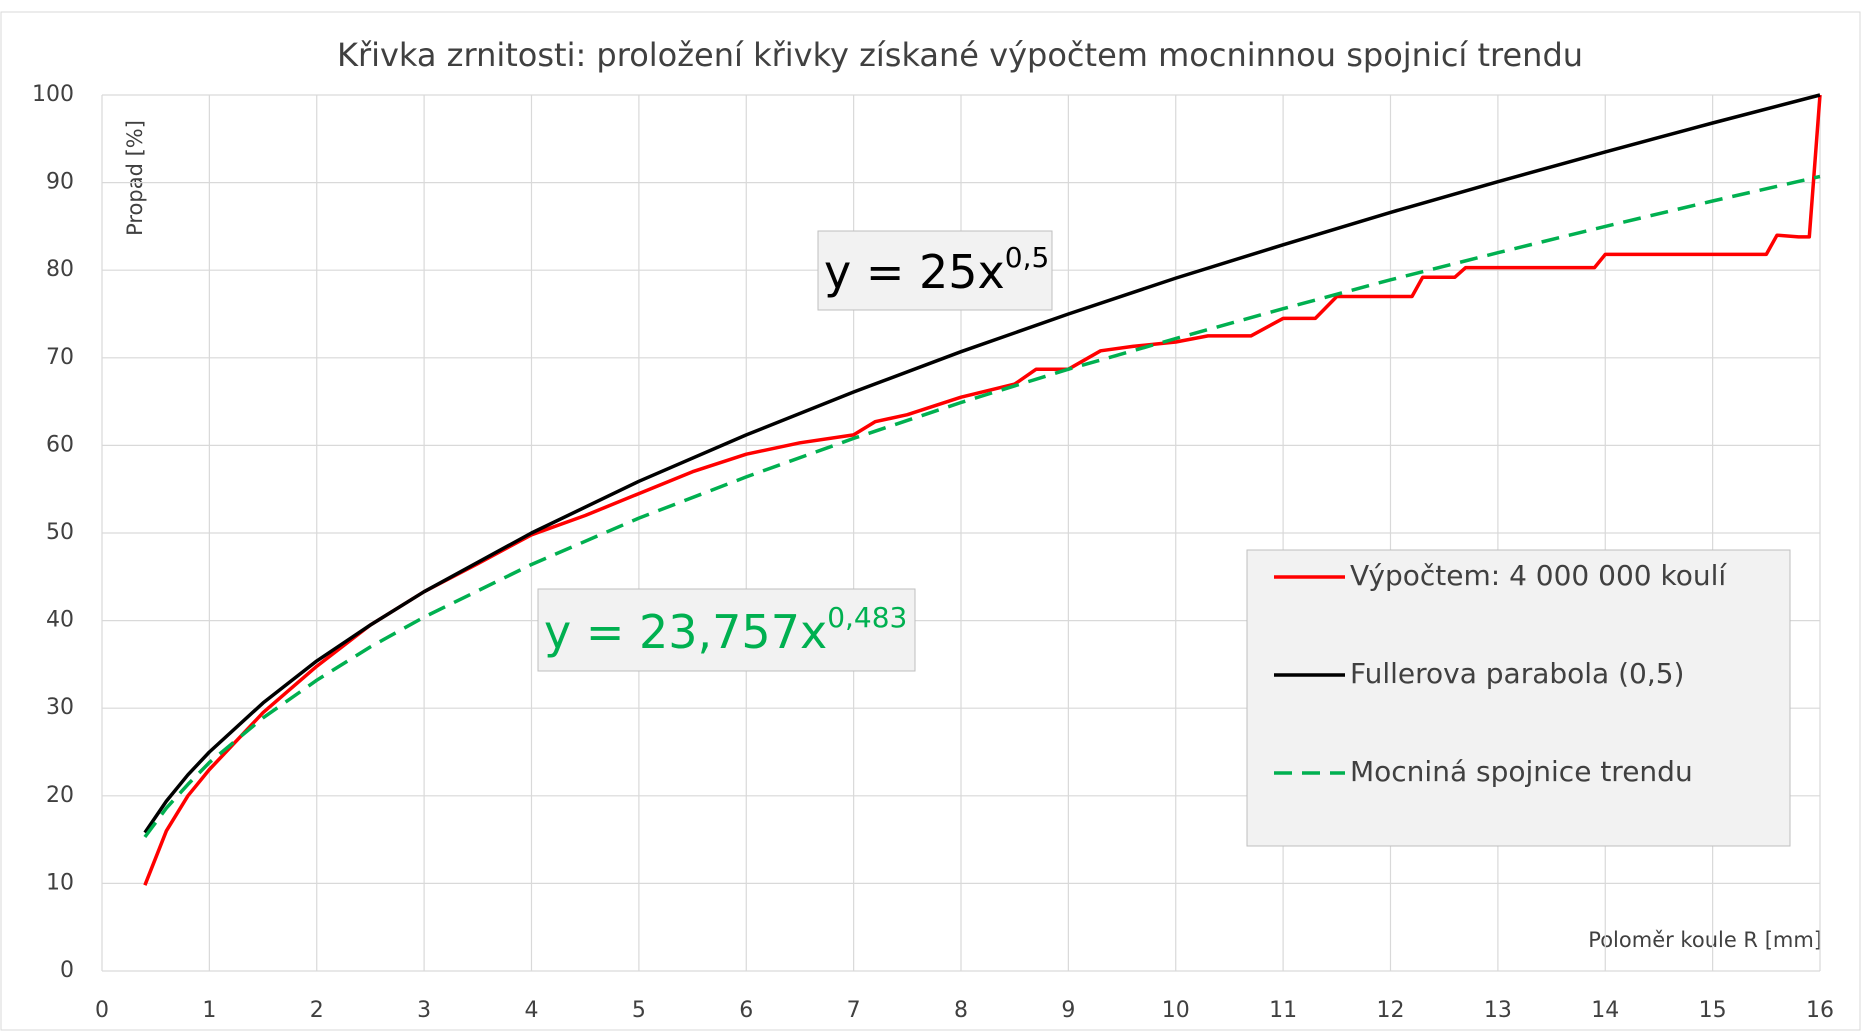 Image resolution: width=1861 pixels, height=1035 pixels. Describe the element at coordinates (1498, 1010) in the screenshot. I see `x-tick-label: 13` at that location.